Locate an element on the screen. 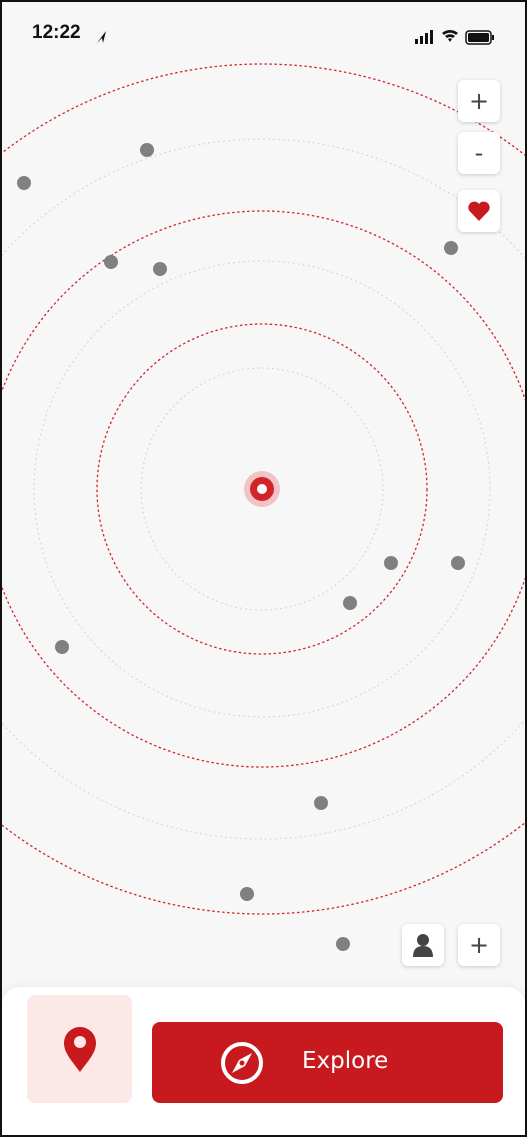 The image size is (527, 1137). status-time: 12:22 is located at coordinates (56, 32).